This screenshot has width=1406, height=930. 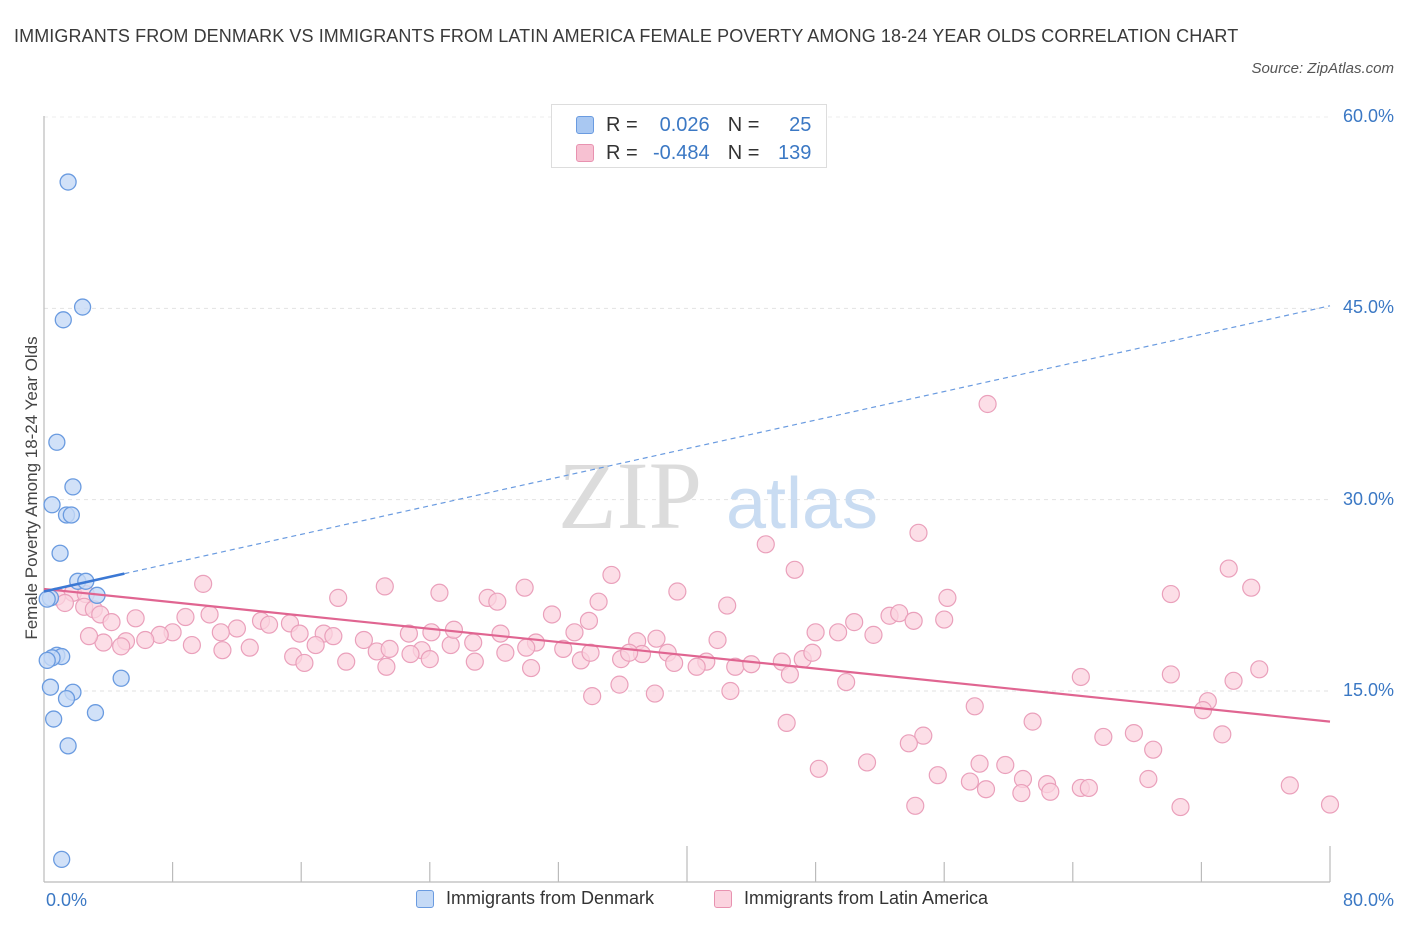 I want to click on watermark: ZIP atlas, so click(x=718, y=495).